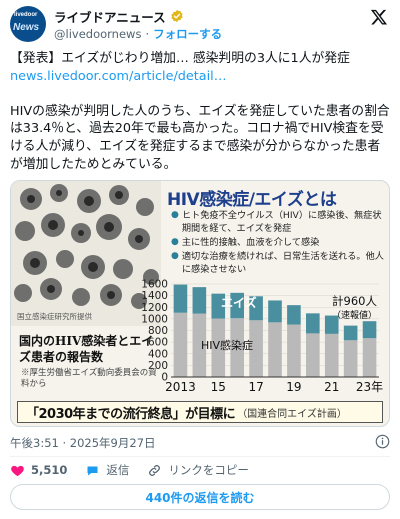  I want to click on avatar-text-top: livedoor, so click(26, 15).